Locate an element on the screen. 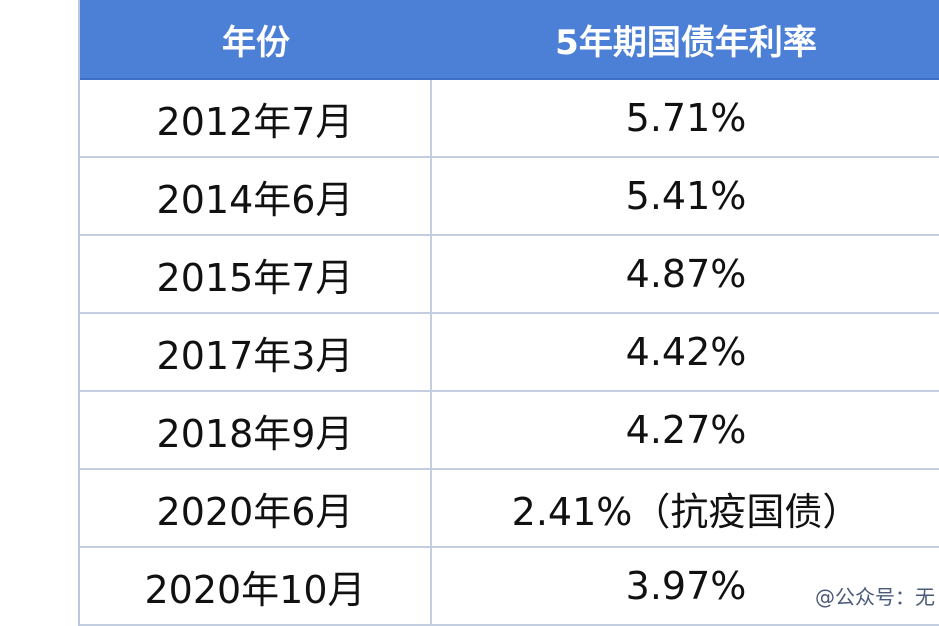  table-row: 2017年3月 4.42% is located at coordinates (509, 353).